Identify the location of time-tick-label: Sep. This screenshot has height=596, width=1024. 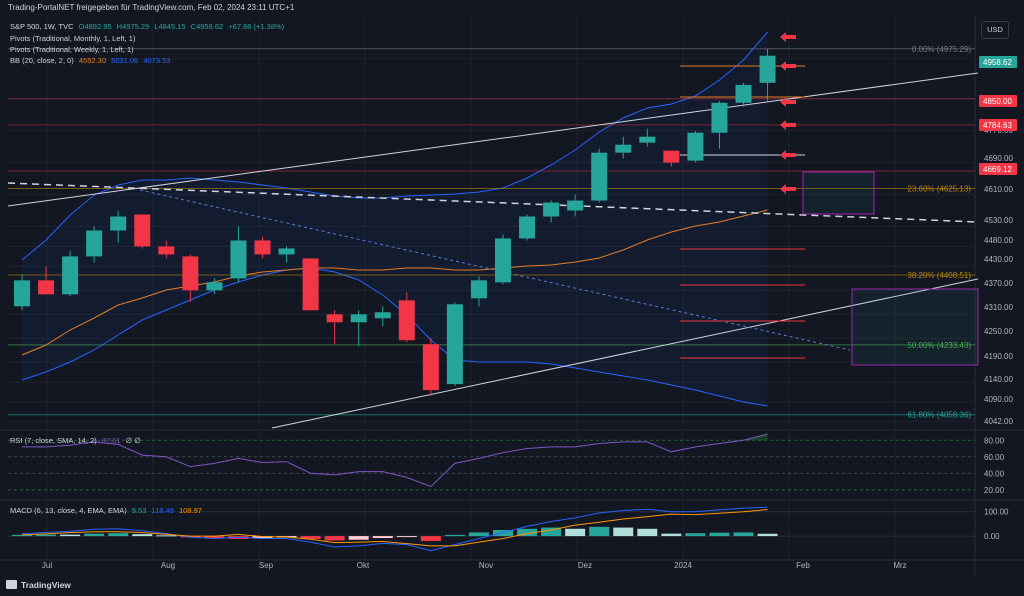
(266, 565).